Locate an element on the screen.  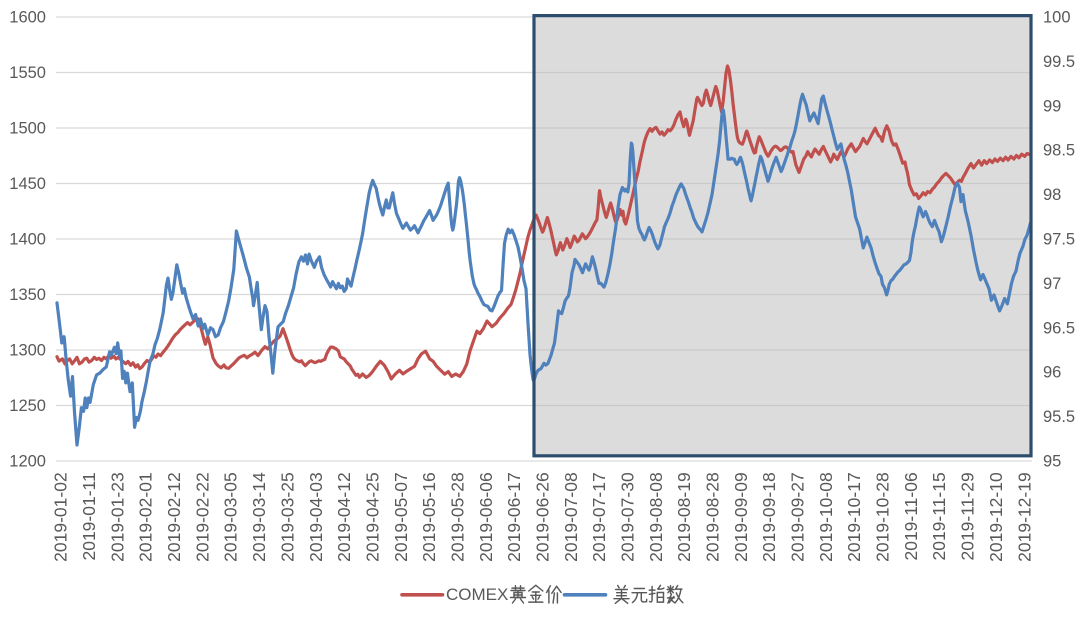
svg-text: 2019-02-01 is located at coordinates (146, 517).